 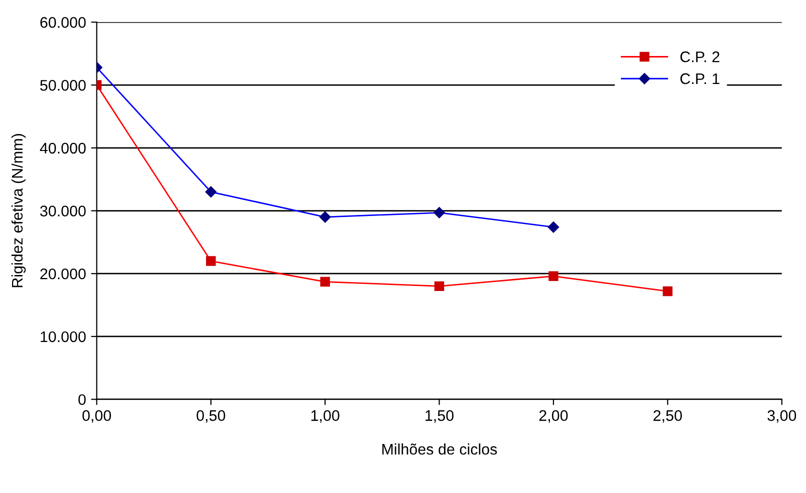 I want to click on x-tick-label: 1,00, so click(x=325, y=416).